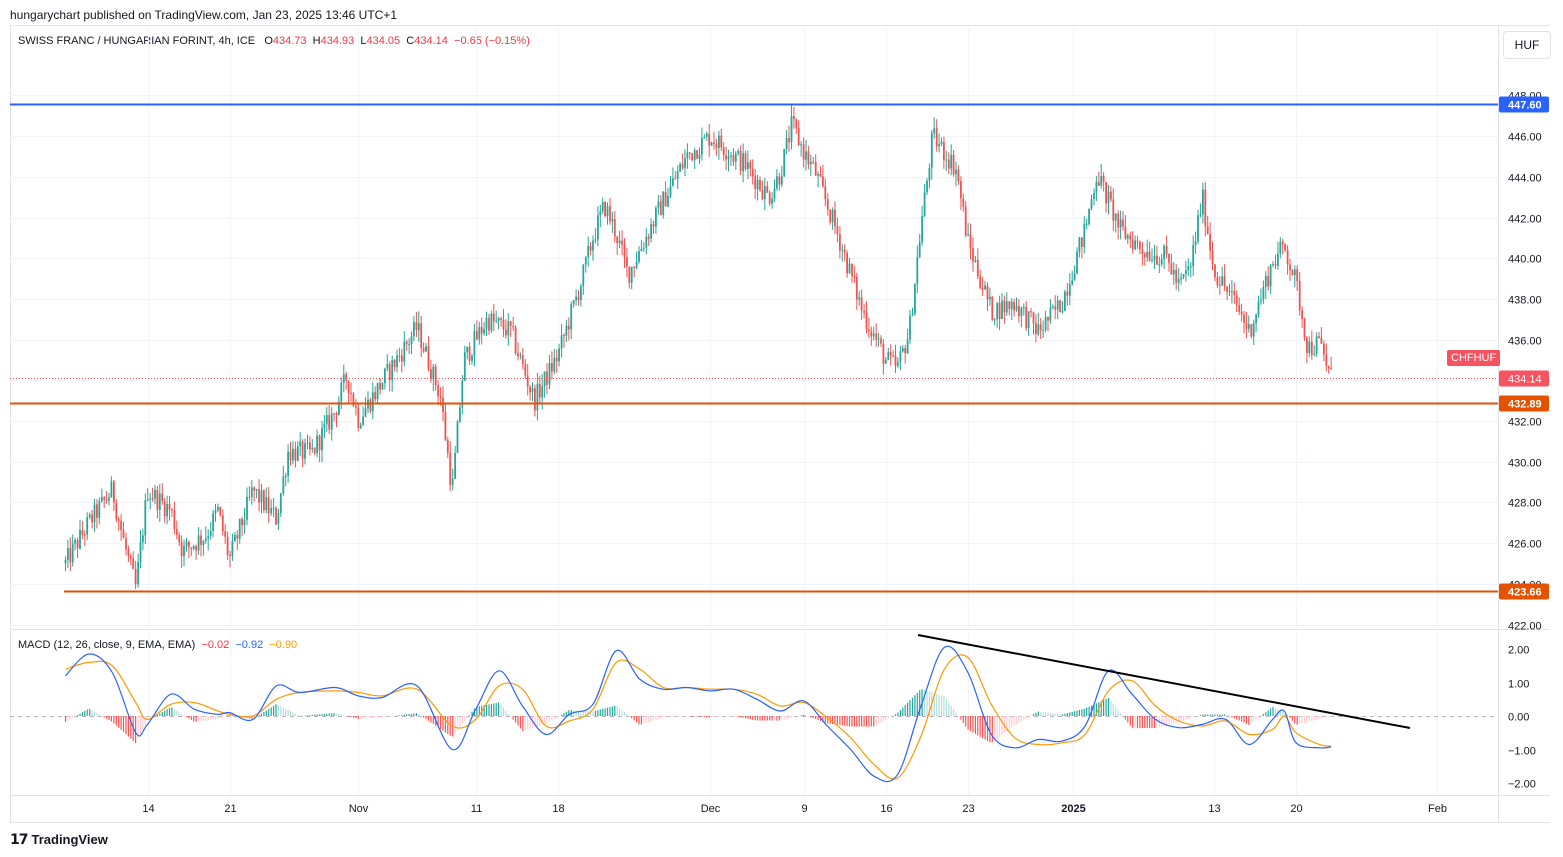  Describe the element at coordinates (1525, 405) in the screenshot. I see `level-price-tag-label: 432.89` at that location.